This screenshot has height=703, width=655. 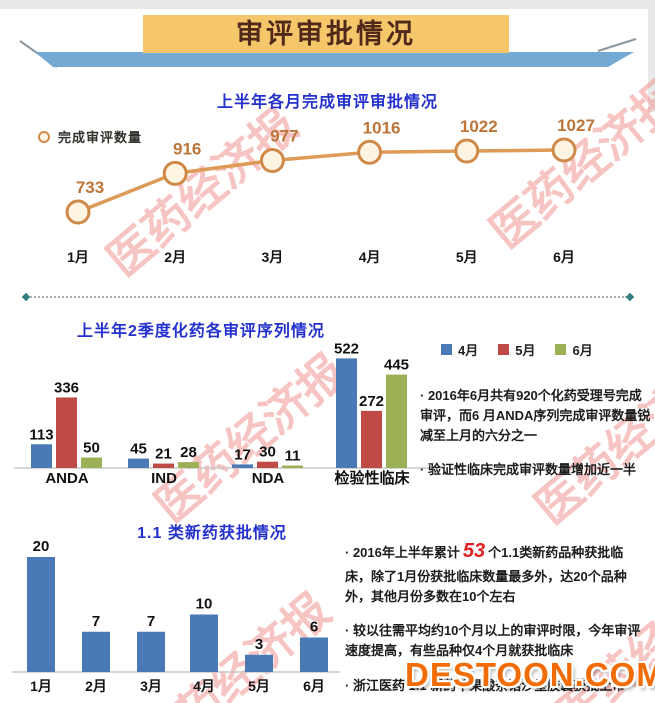 I want to click on legend-item: 6月, so click(x=574, y=349).